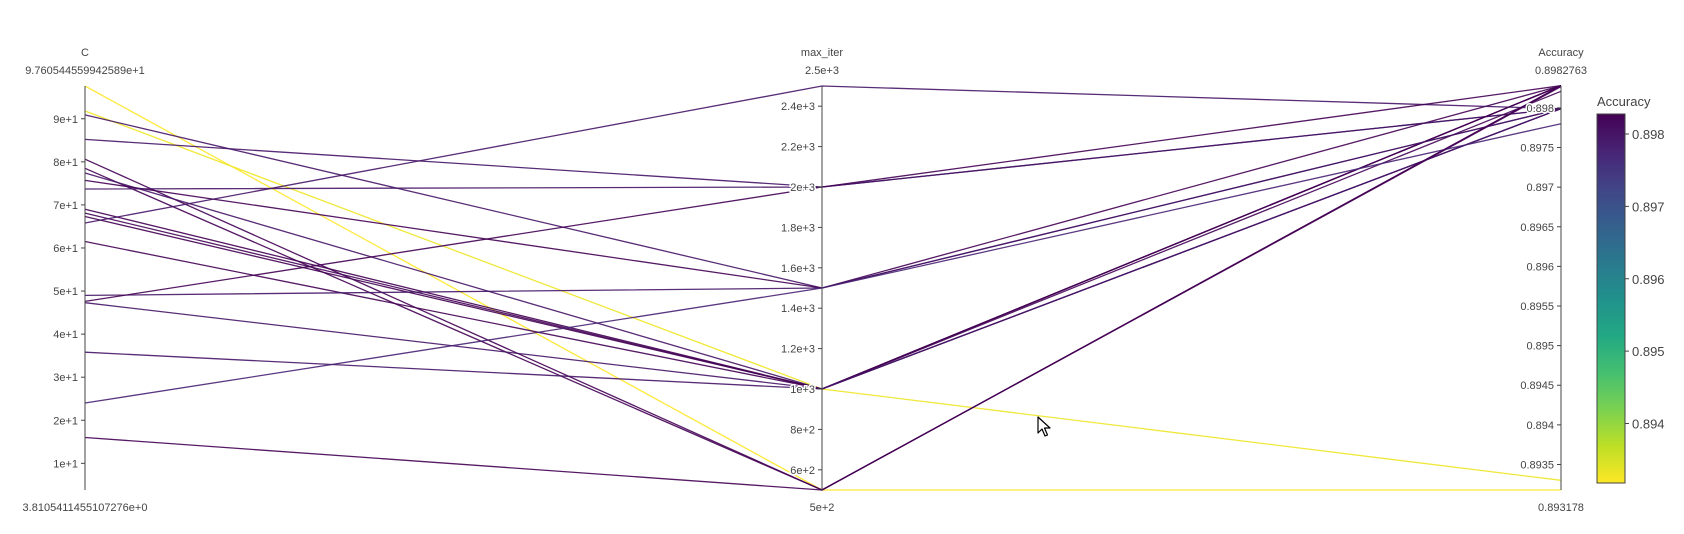  What do you see at coordinates (798, 269) in the screenshot?
I see `axis-tick-label: 1.6e+3` at bounding box center [798, 269].